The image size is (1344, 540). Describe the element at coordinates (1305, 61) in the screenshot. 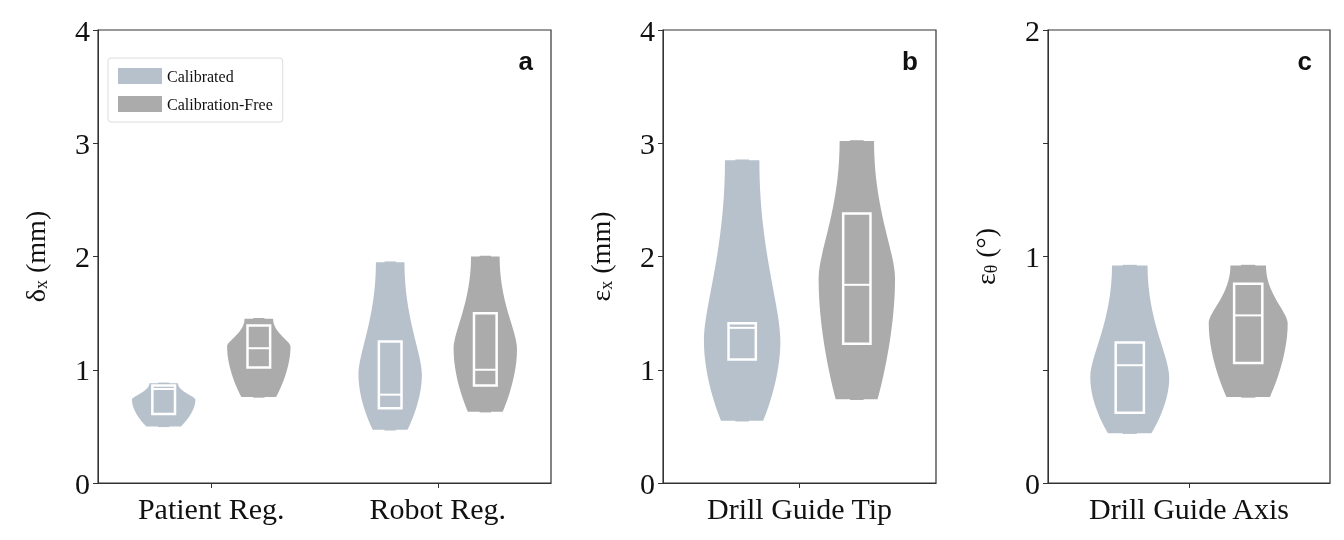

I see `annotation: c` at that location.